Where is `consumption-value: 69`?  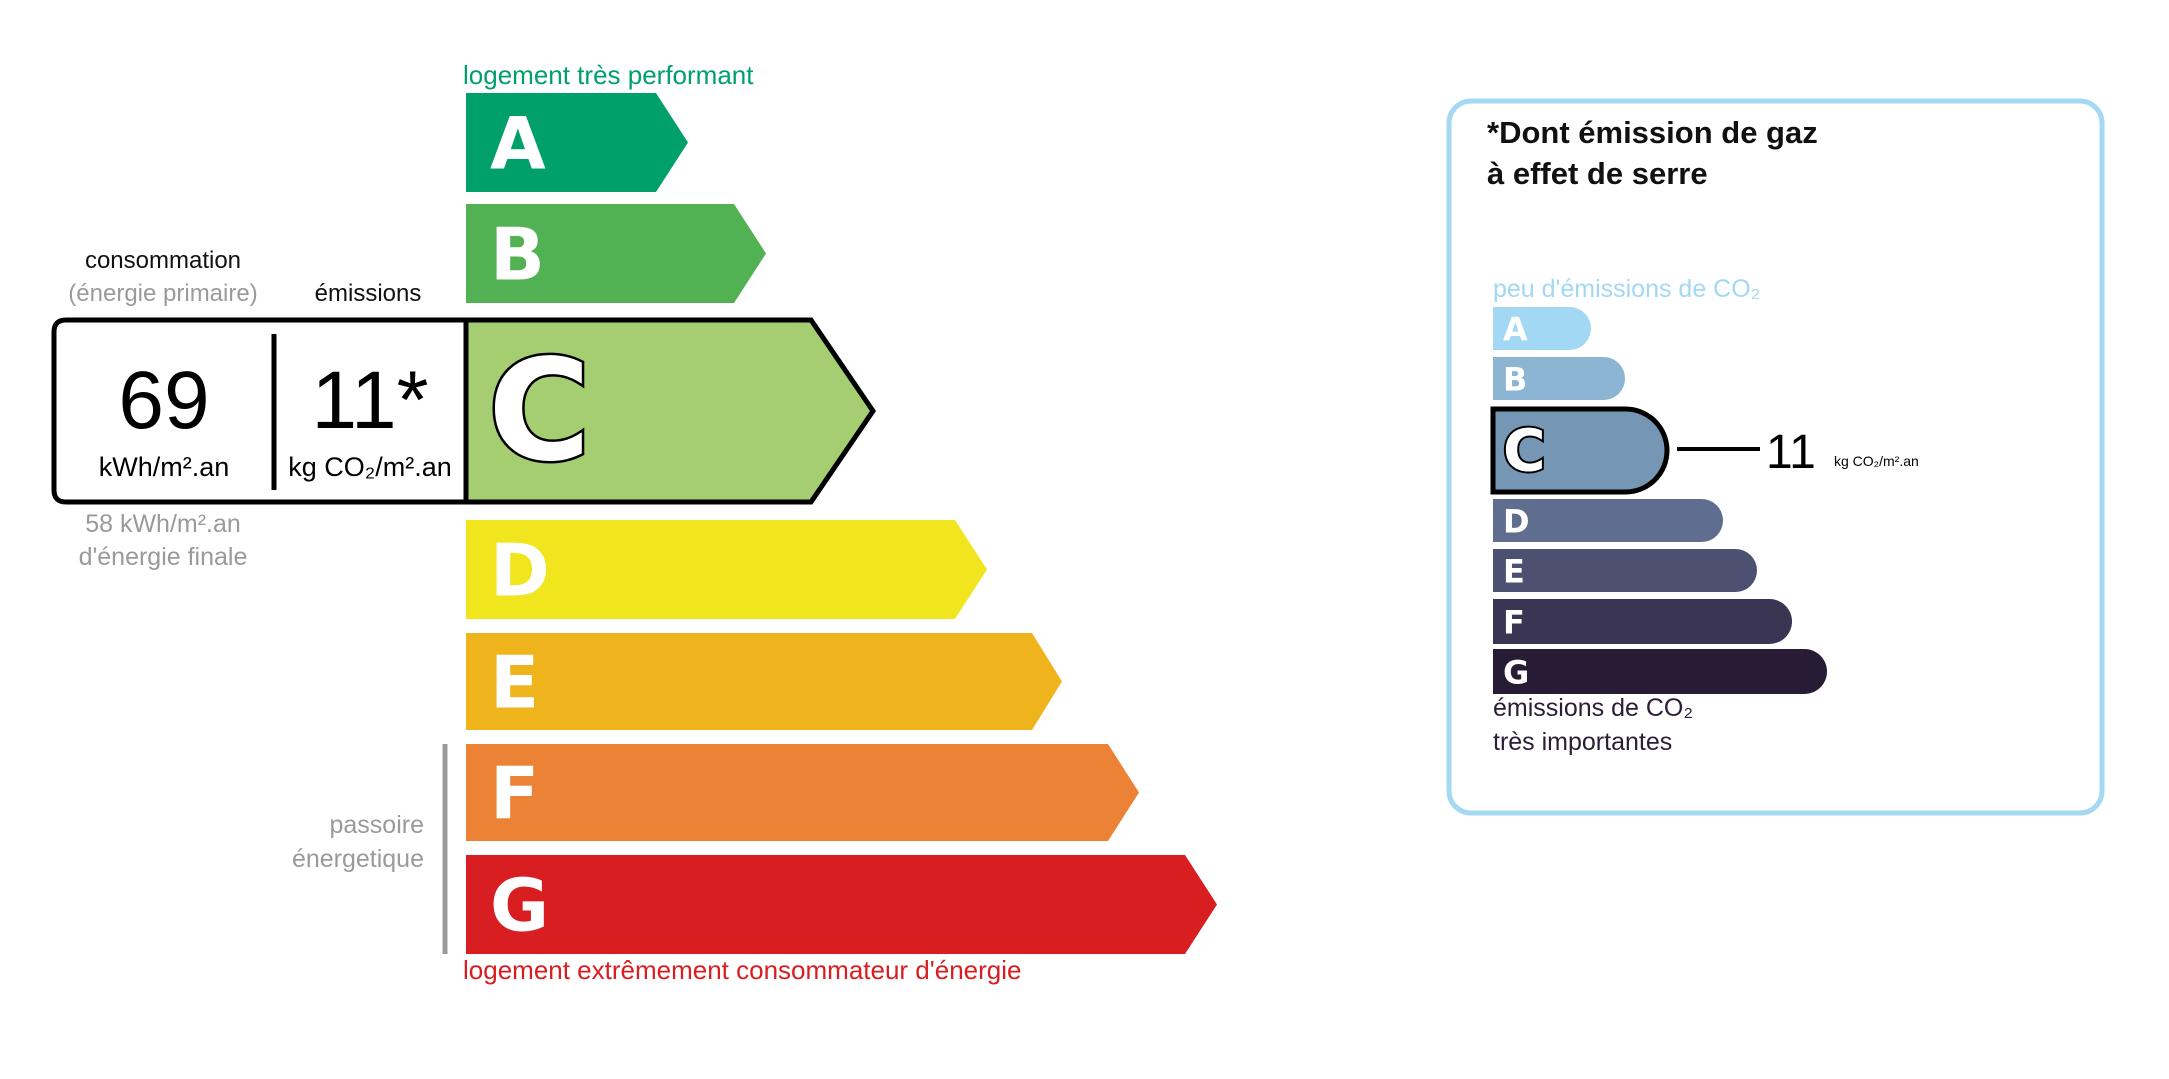 consumption-value: 69 is located at coordinates (163, 400).